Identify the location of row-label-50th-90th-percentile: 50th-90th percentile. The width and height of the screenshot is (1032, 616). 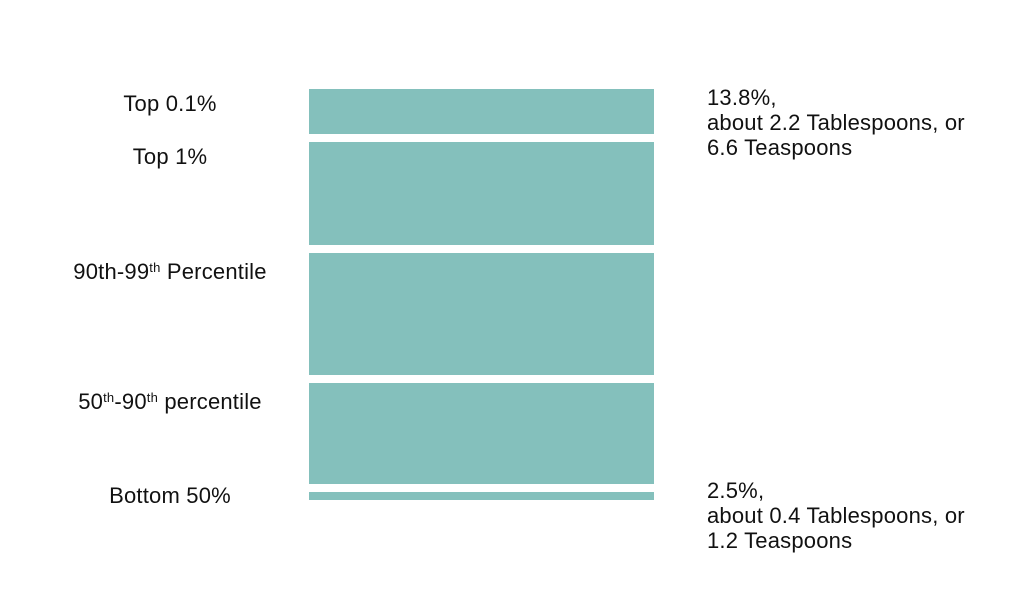
(170, 398).